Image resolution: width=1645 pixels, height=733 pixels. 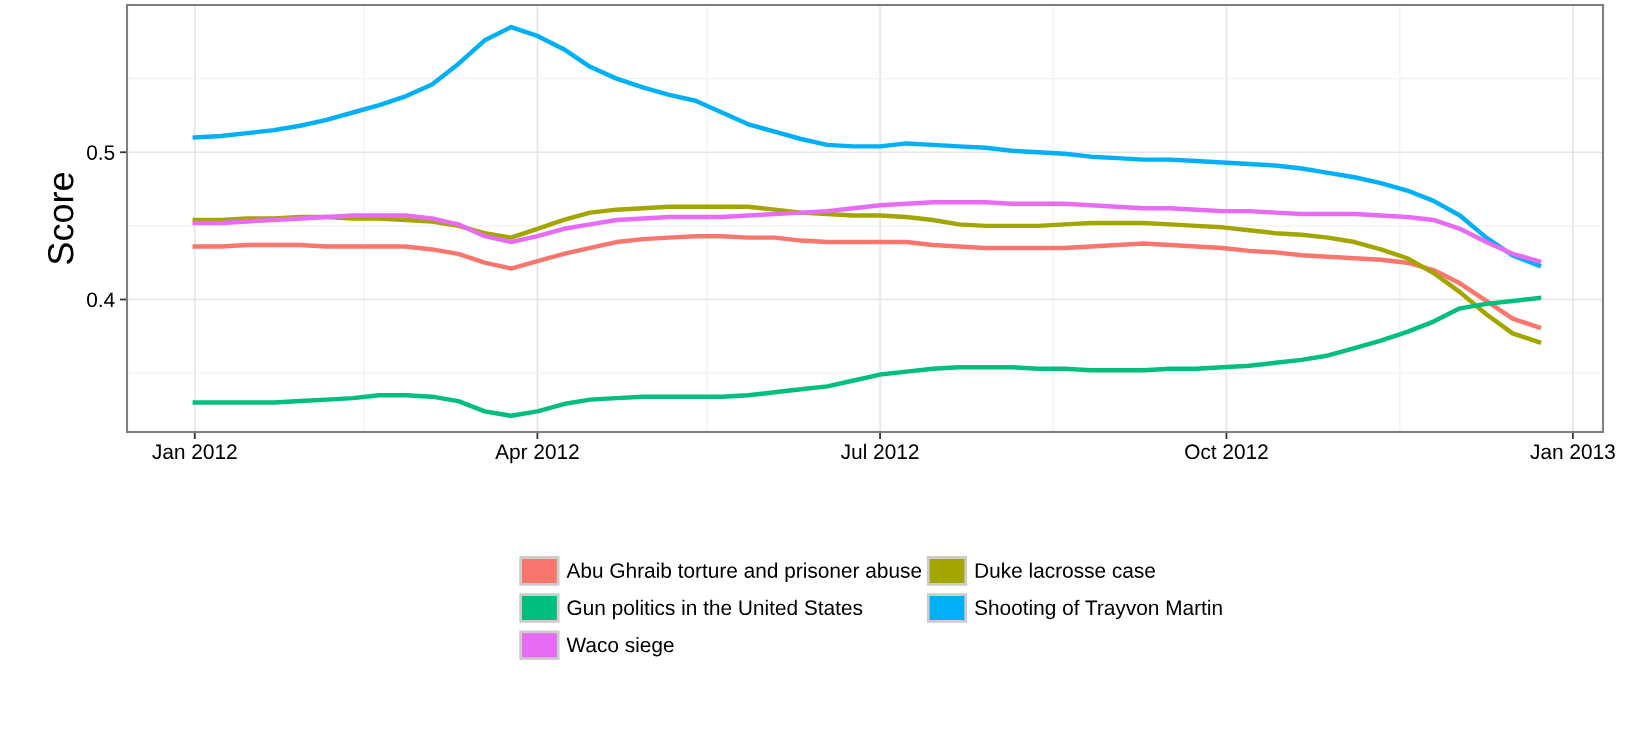 What do you see at coordinates (1065, 570) in the screenshot?
I see `legend-label: Duke lacrosse case` at bounding box center [1065, 570].